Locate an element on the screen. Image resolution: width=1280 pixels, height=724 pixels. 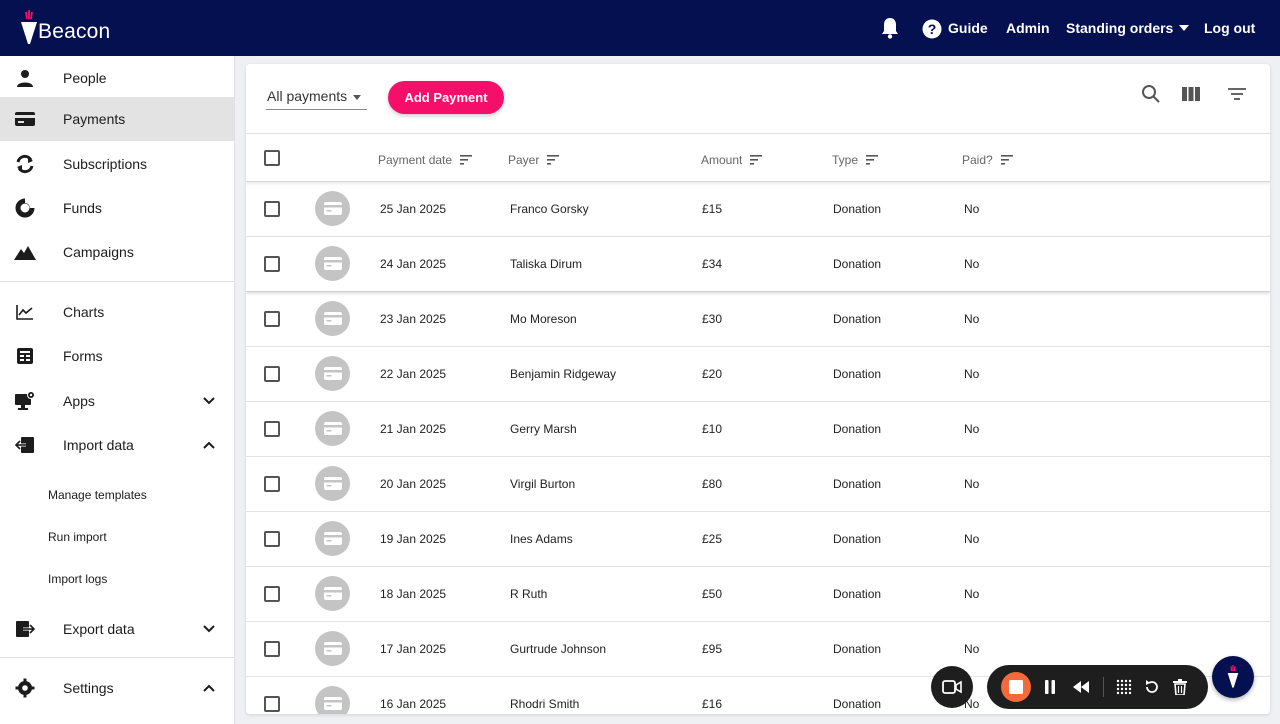
column-header-payer: Payer is located at coordinates (534, 160).